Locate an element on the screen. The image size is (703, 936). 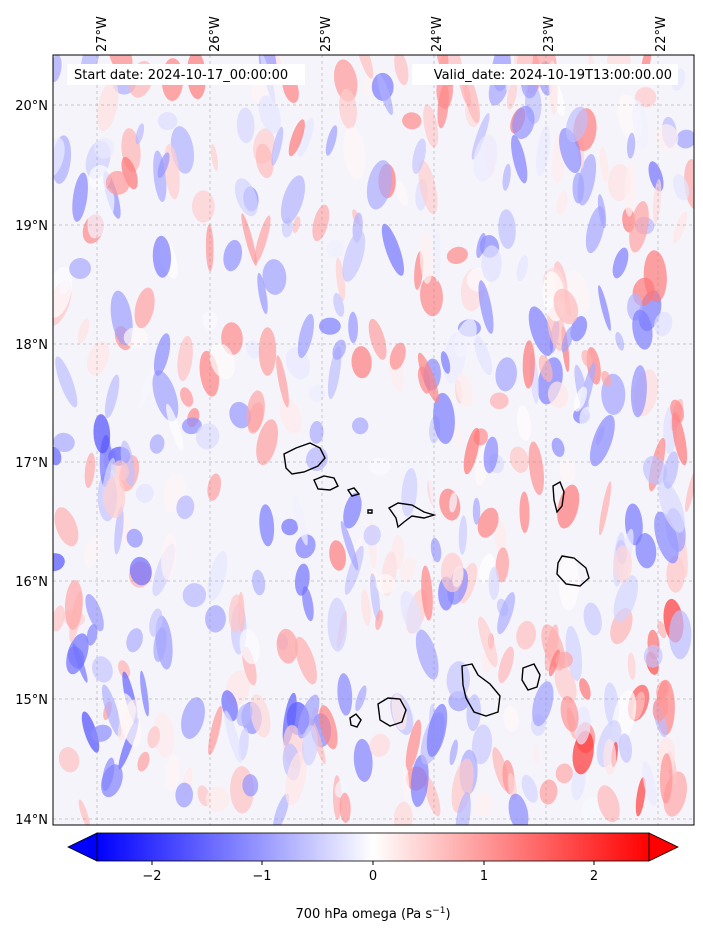
colorbar-ticks: −2 −1 0 1 2 is located at coordinates (370, 872).